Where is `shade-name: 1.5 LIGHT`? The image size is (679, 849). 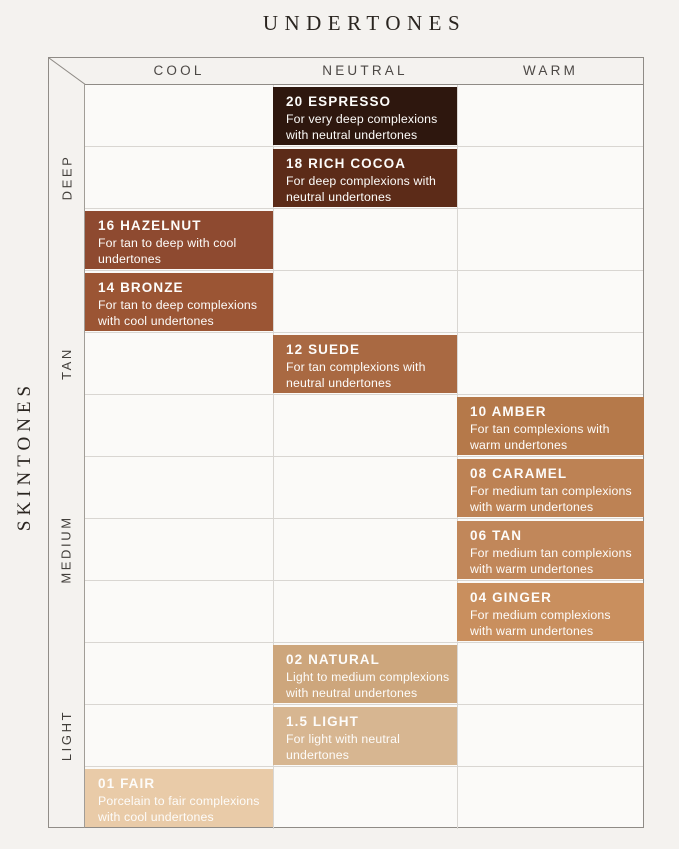
shade-name: 1.5 LIGHT is located at coordinates (322, 721).